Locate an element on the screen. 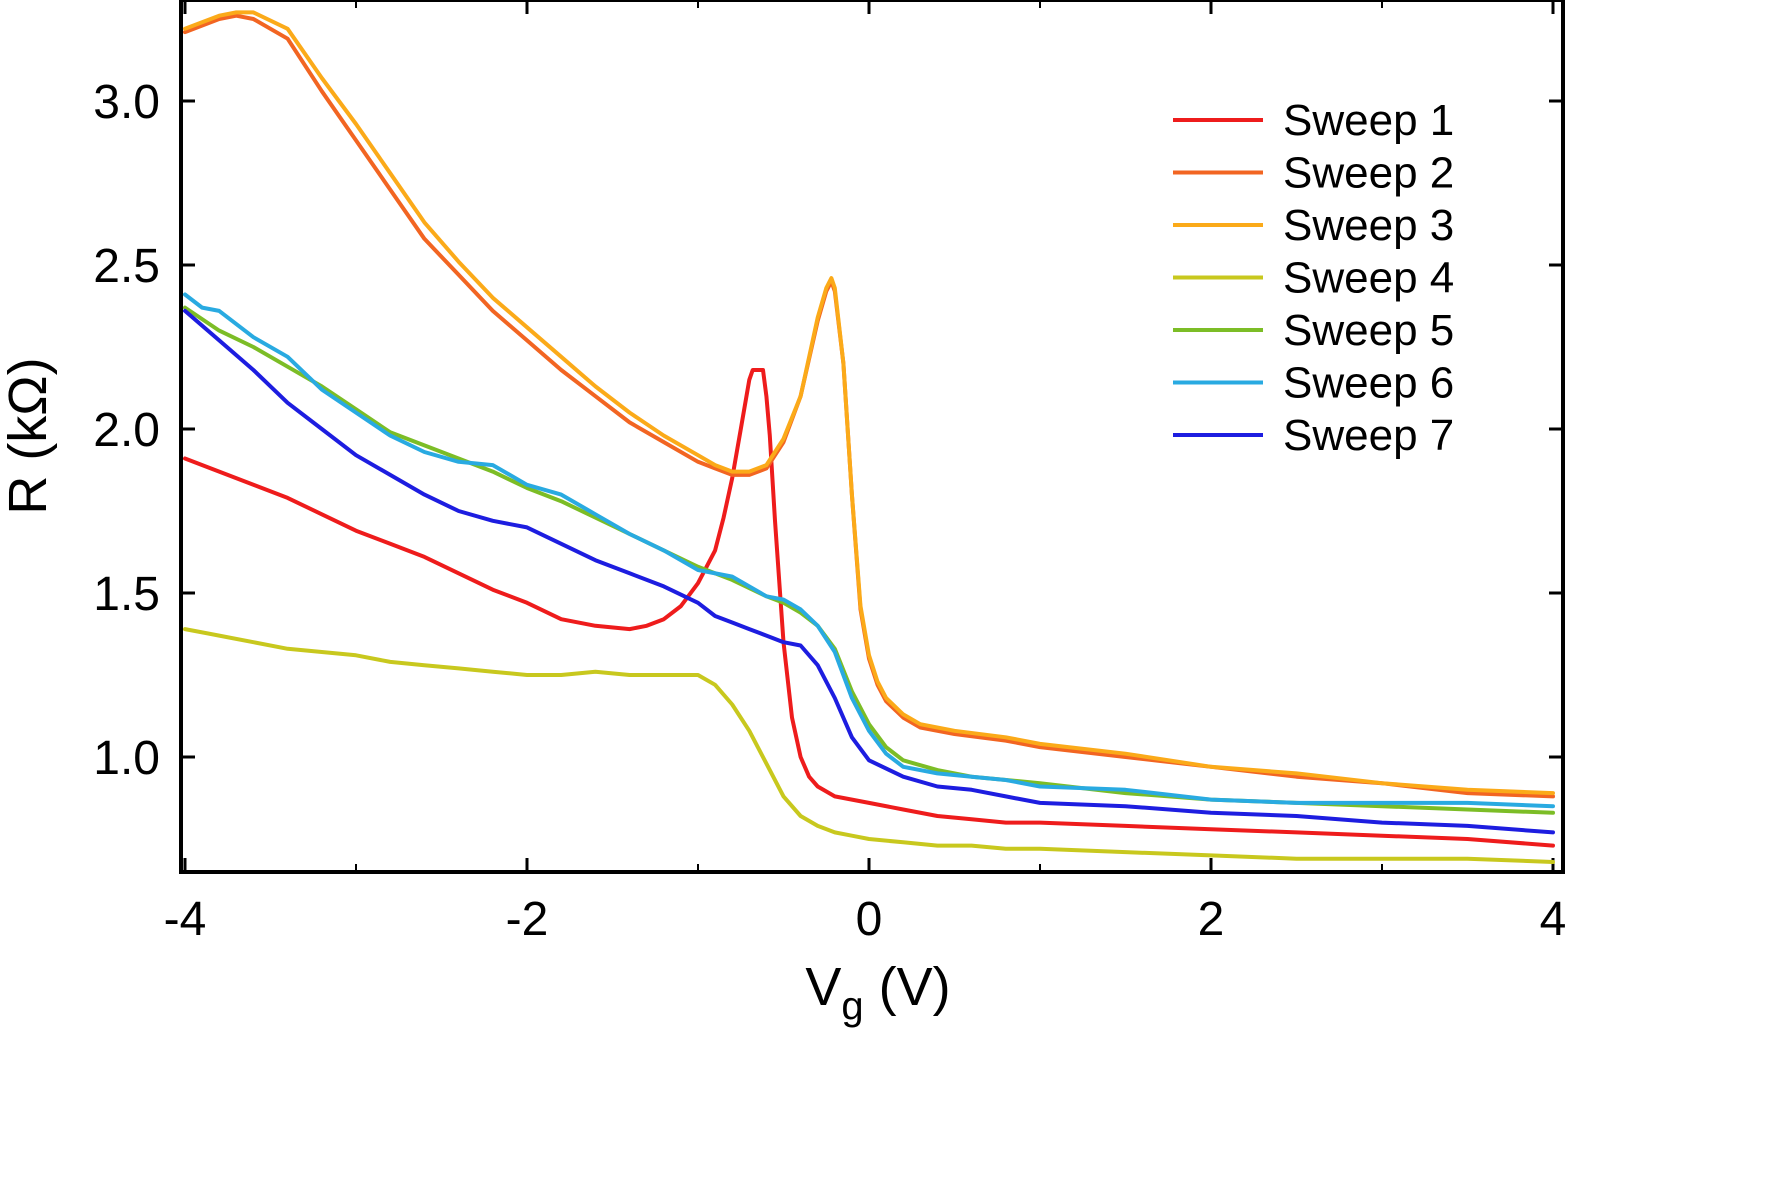 The height and width of the screenshot is (1199, 1784). y-tick-label: 3.0 is located at coordinates (126, 102).